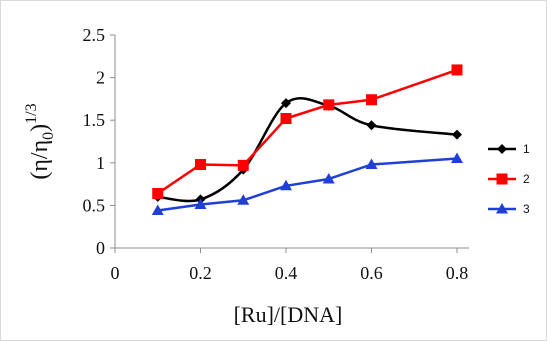  What do you see at coordinates (115, 273) in the screenshot?
I see `x-tick-label: 0` at bounding box center [115, 273].